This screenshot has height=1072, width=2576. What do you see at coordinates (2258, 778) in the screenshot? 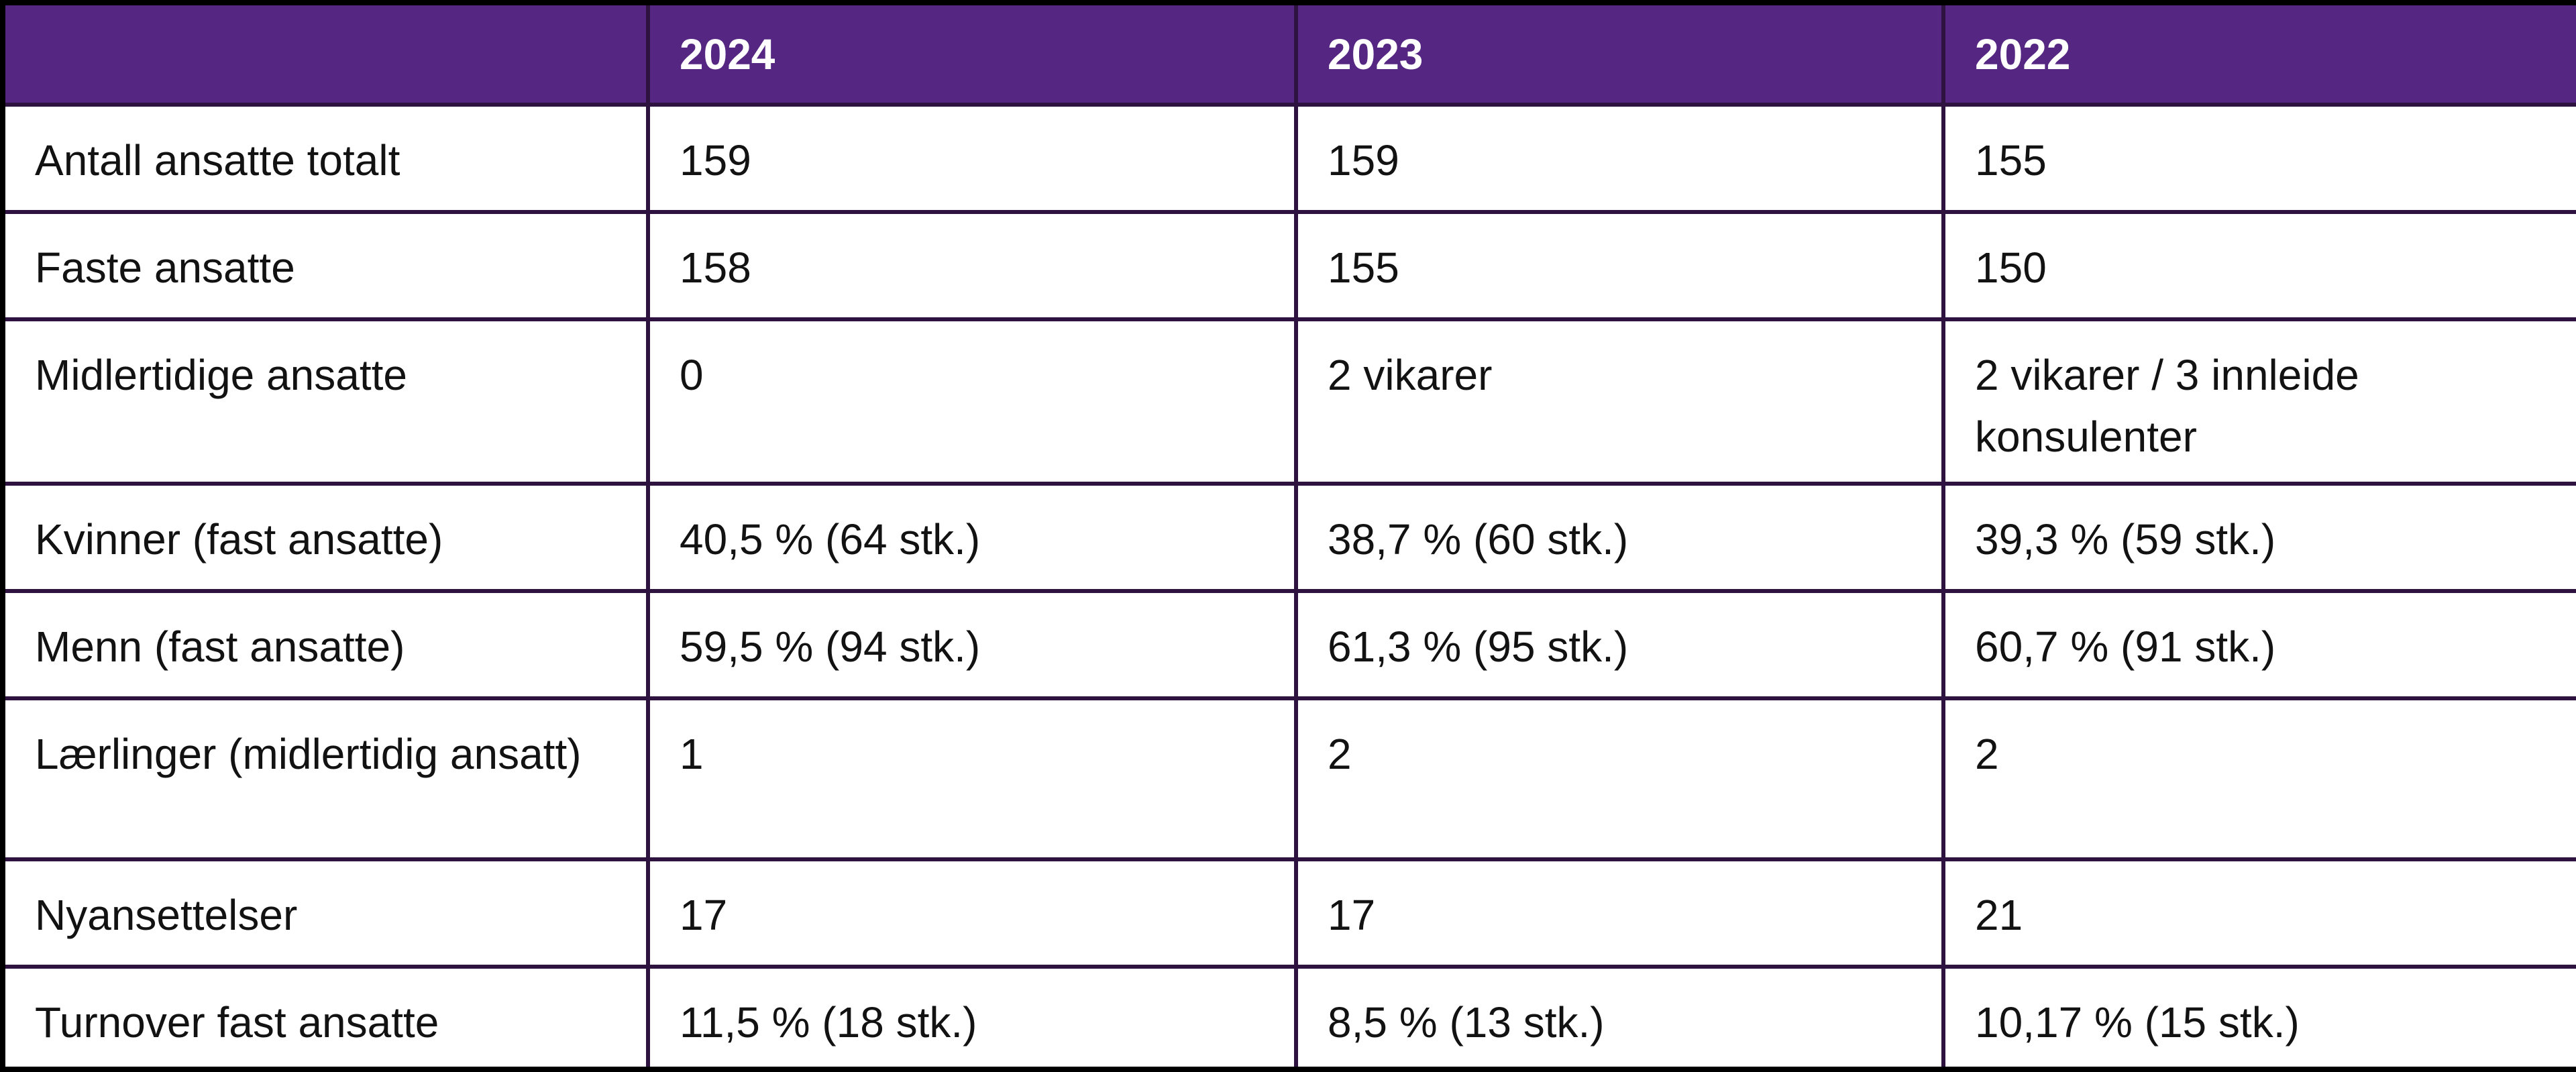
I see `cell-value-2022: 2` at bounding box center [2258, 778].